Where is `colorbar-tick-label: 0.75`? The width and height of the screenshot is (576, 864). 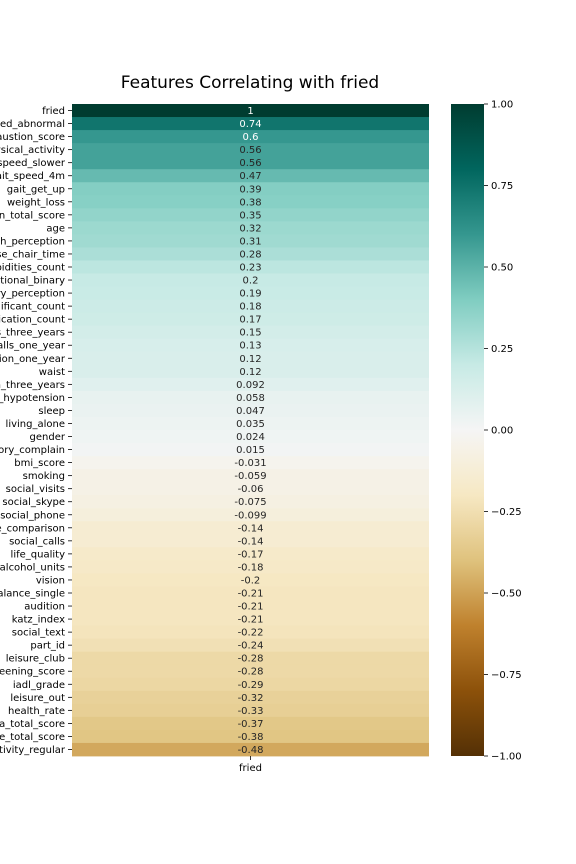 colorbar-tick-label: 0.75 is located at coordinates (502, 186).